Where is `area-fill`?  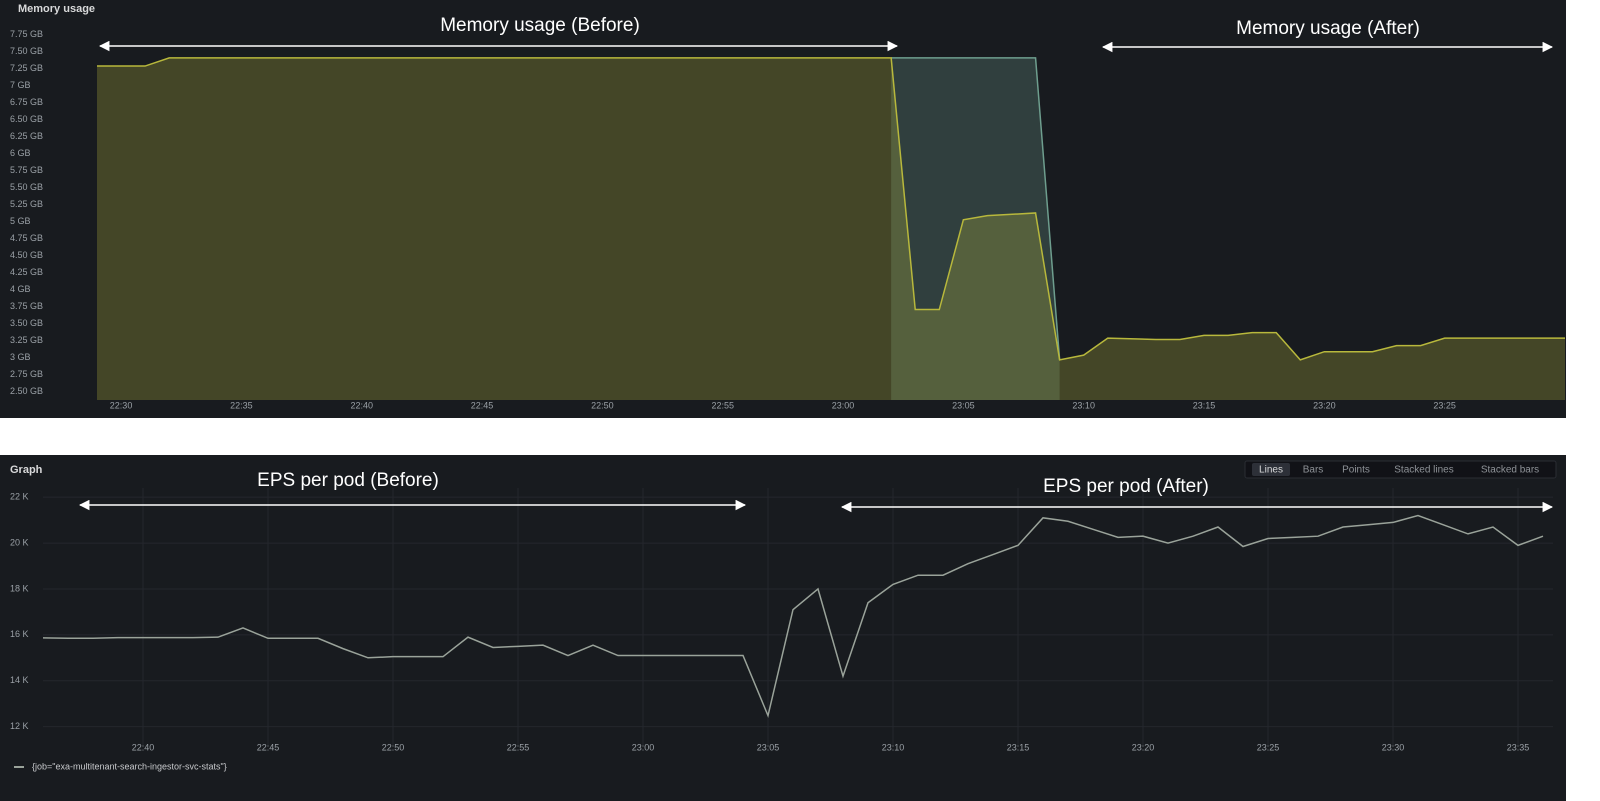
area-fill is located at coordinates (975, 229).